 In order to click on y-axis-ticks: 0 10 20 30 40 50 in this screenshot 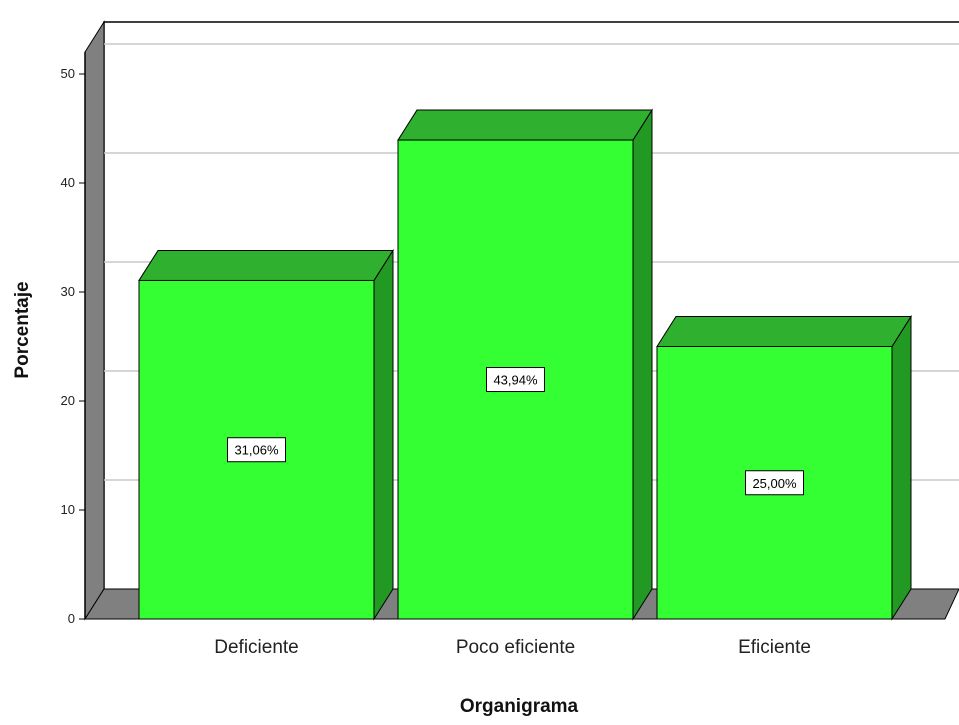, I will do `click(73, 339)`.